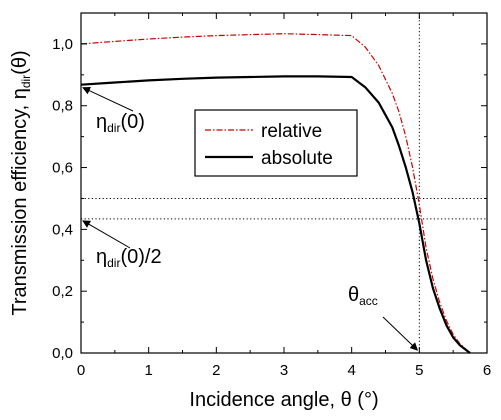 The height and width of the screenshot is (420, 501). Describe the element at coordinates (62, 353) in the screenshot. I see `y-tick-label-0: 0,0` at that location.